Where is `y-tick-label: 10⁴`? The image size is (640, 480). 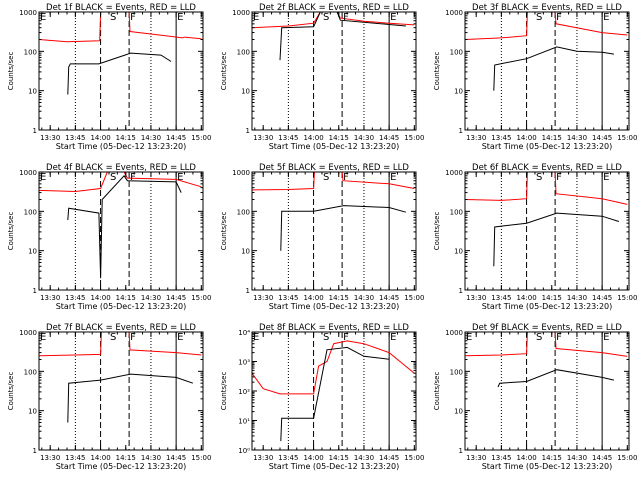 y-tick-label: 10⁴ is located at coordinates (244, 333).